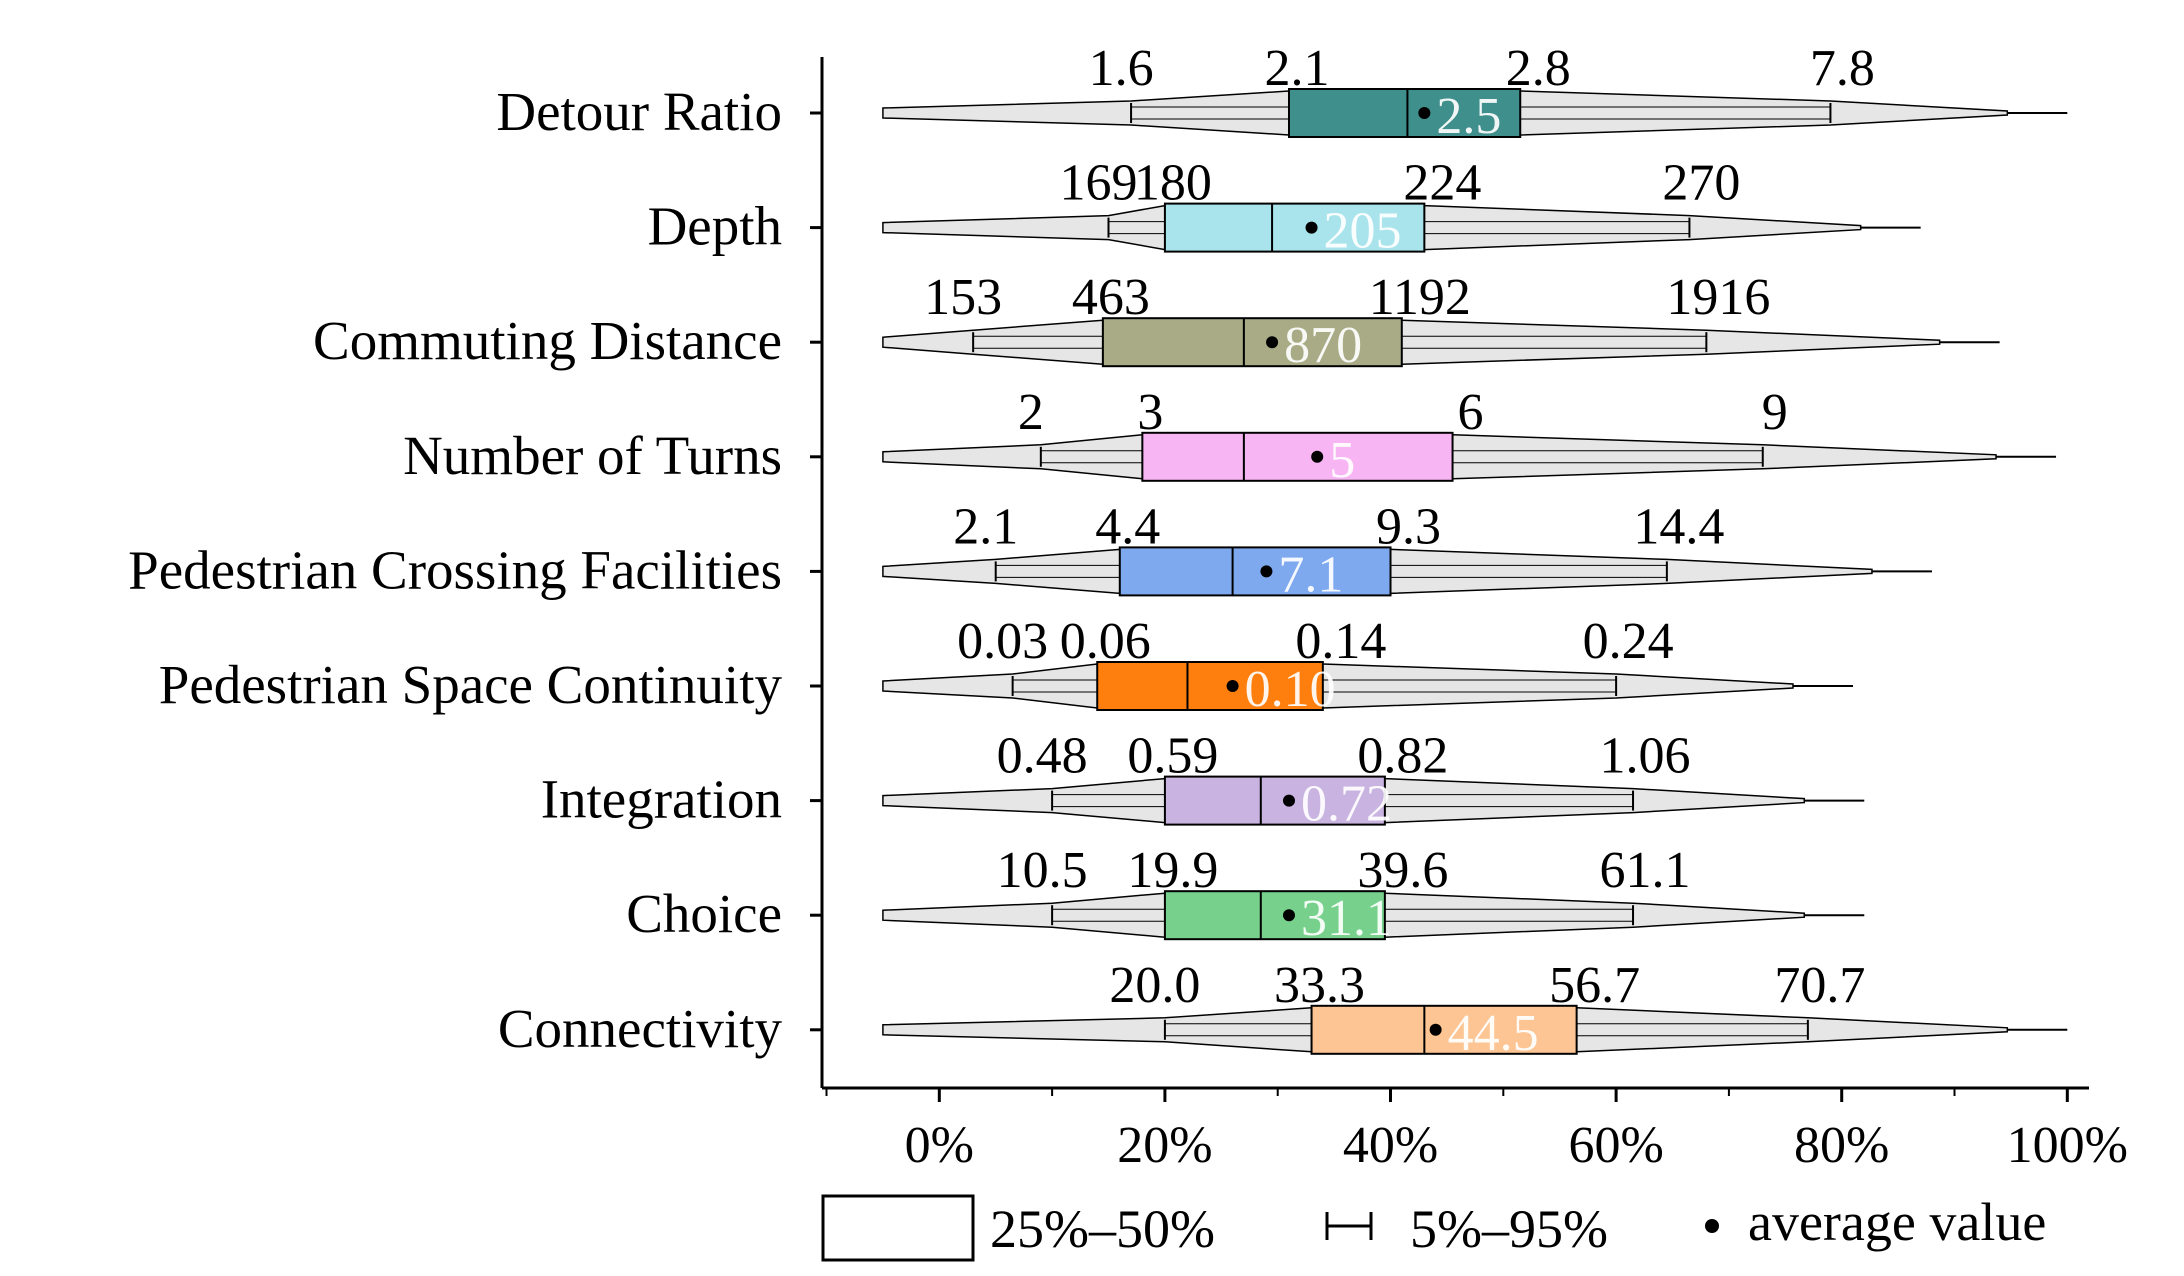 The width and height of the screenshot is (2184, 1276). Describe the element at coordinates (1105, 641) in the screenshot. I see `q1-label: 0.06` at that location.